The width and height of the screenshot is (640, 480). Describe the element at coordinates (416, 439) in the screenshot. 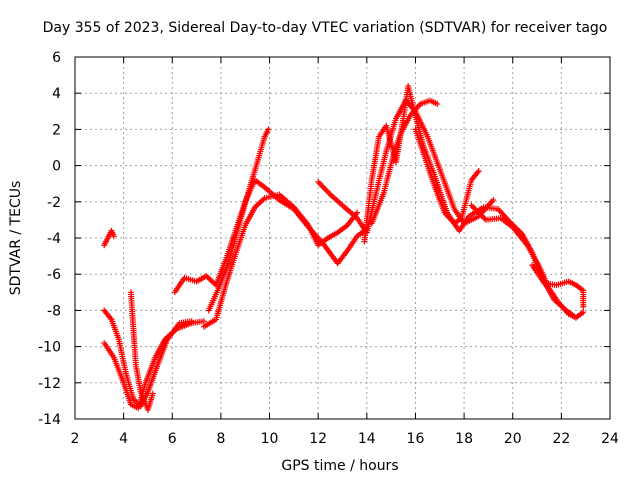

I see `x-tick-label: 16` at that location.